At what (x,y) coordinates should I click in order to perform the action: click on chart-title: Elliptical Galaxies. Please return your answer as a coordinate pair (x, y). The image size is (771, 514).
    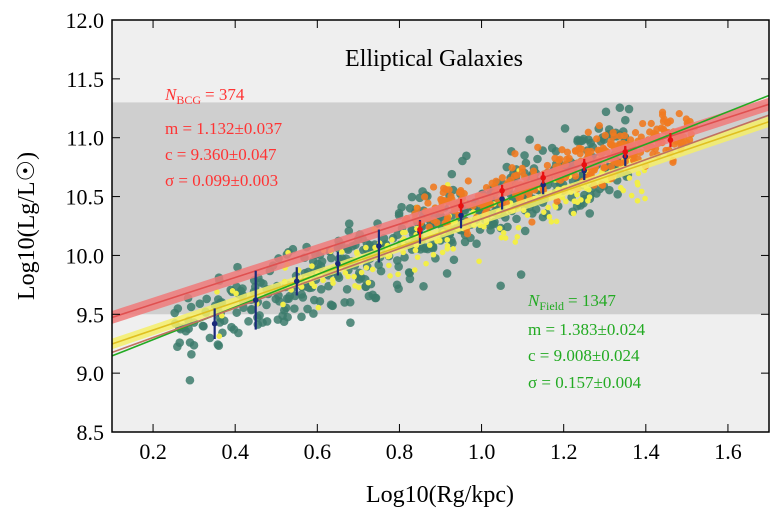
    Looking at the image, I should click on (434, 59).